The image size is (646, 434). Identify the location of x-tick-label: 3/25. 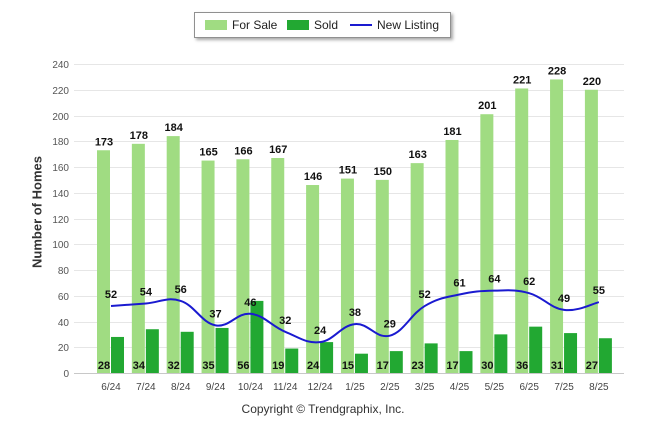
(425, 387).